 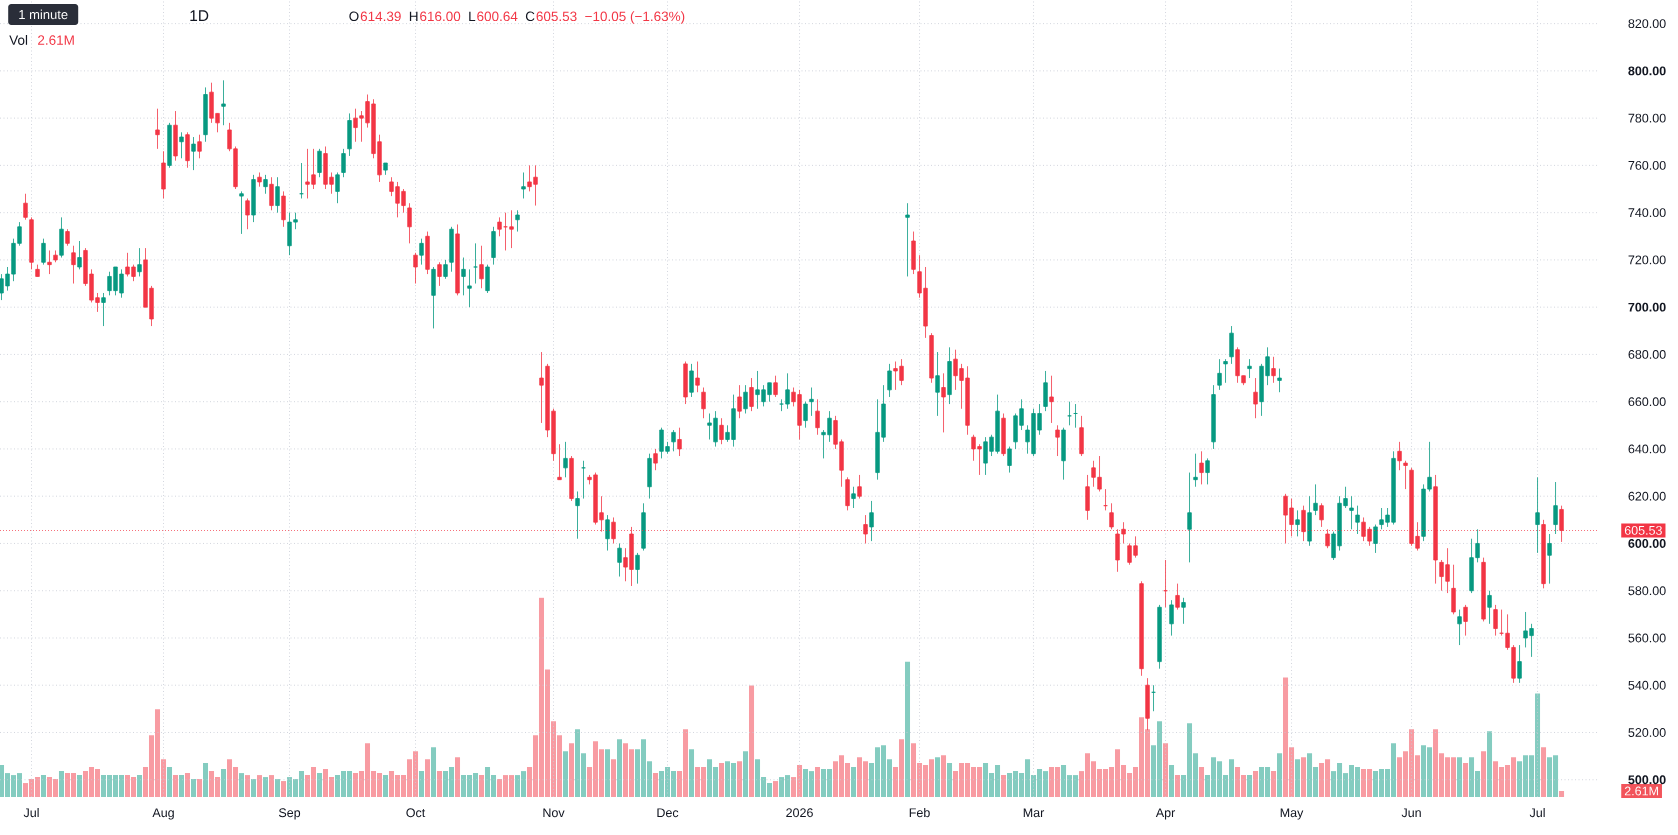 I want to click on x-tick-label: May, so click(x=1292, y=814).